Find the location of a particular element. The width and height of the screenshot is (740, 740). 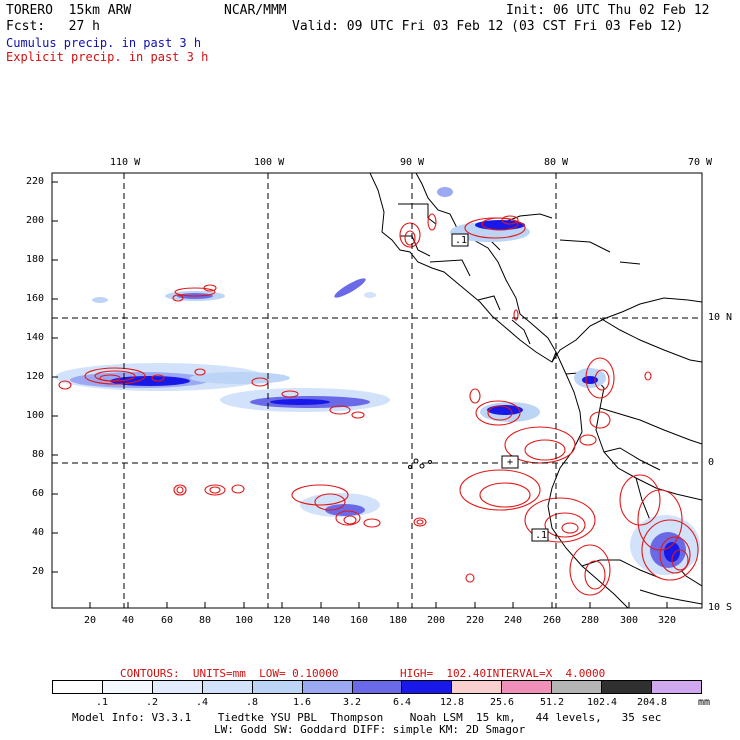

x-tick-label: 140 is located at coordinates (321, 620).